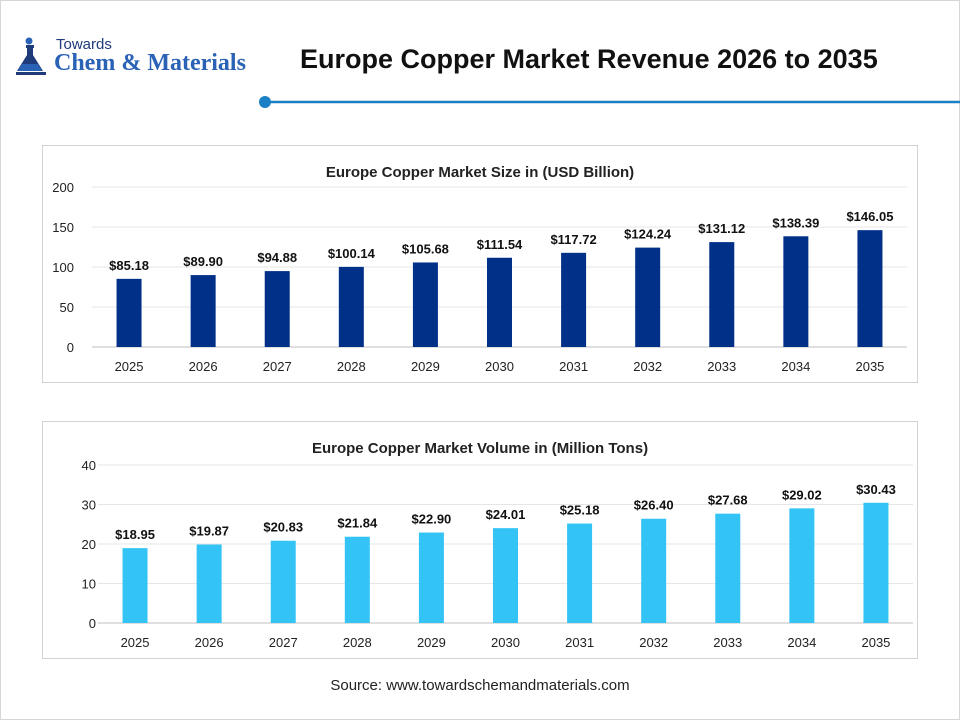 The image size is (960, 720). I want to click on y-tick-label: 100, so click(63, 267).